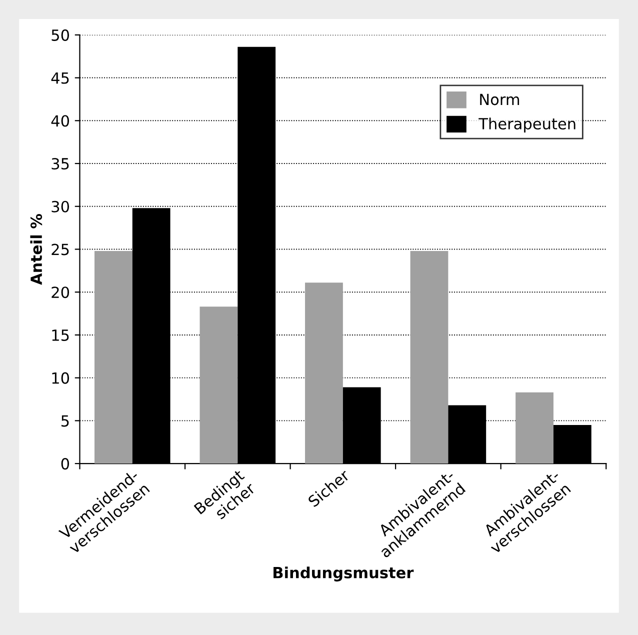 This screenshot has width=638, height=635. What do you see at coordinates (65, 464) in the screenshot?
I see `y-tick-label: 0` at bounding box center [65, 464].